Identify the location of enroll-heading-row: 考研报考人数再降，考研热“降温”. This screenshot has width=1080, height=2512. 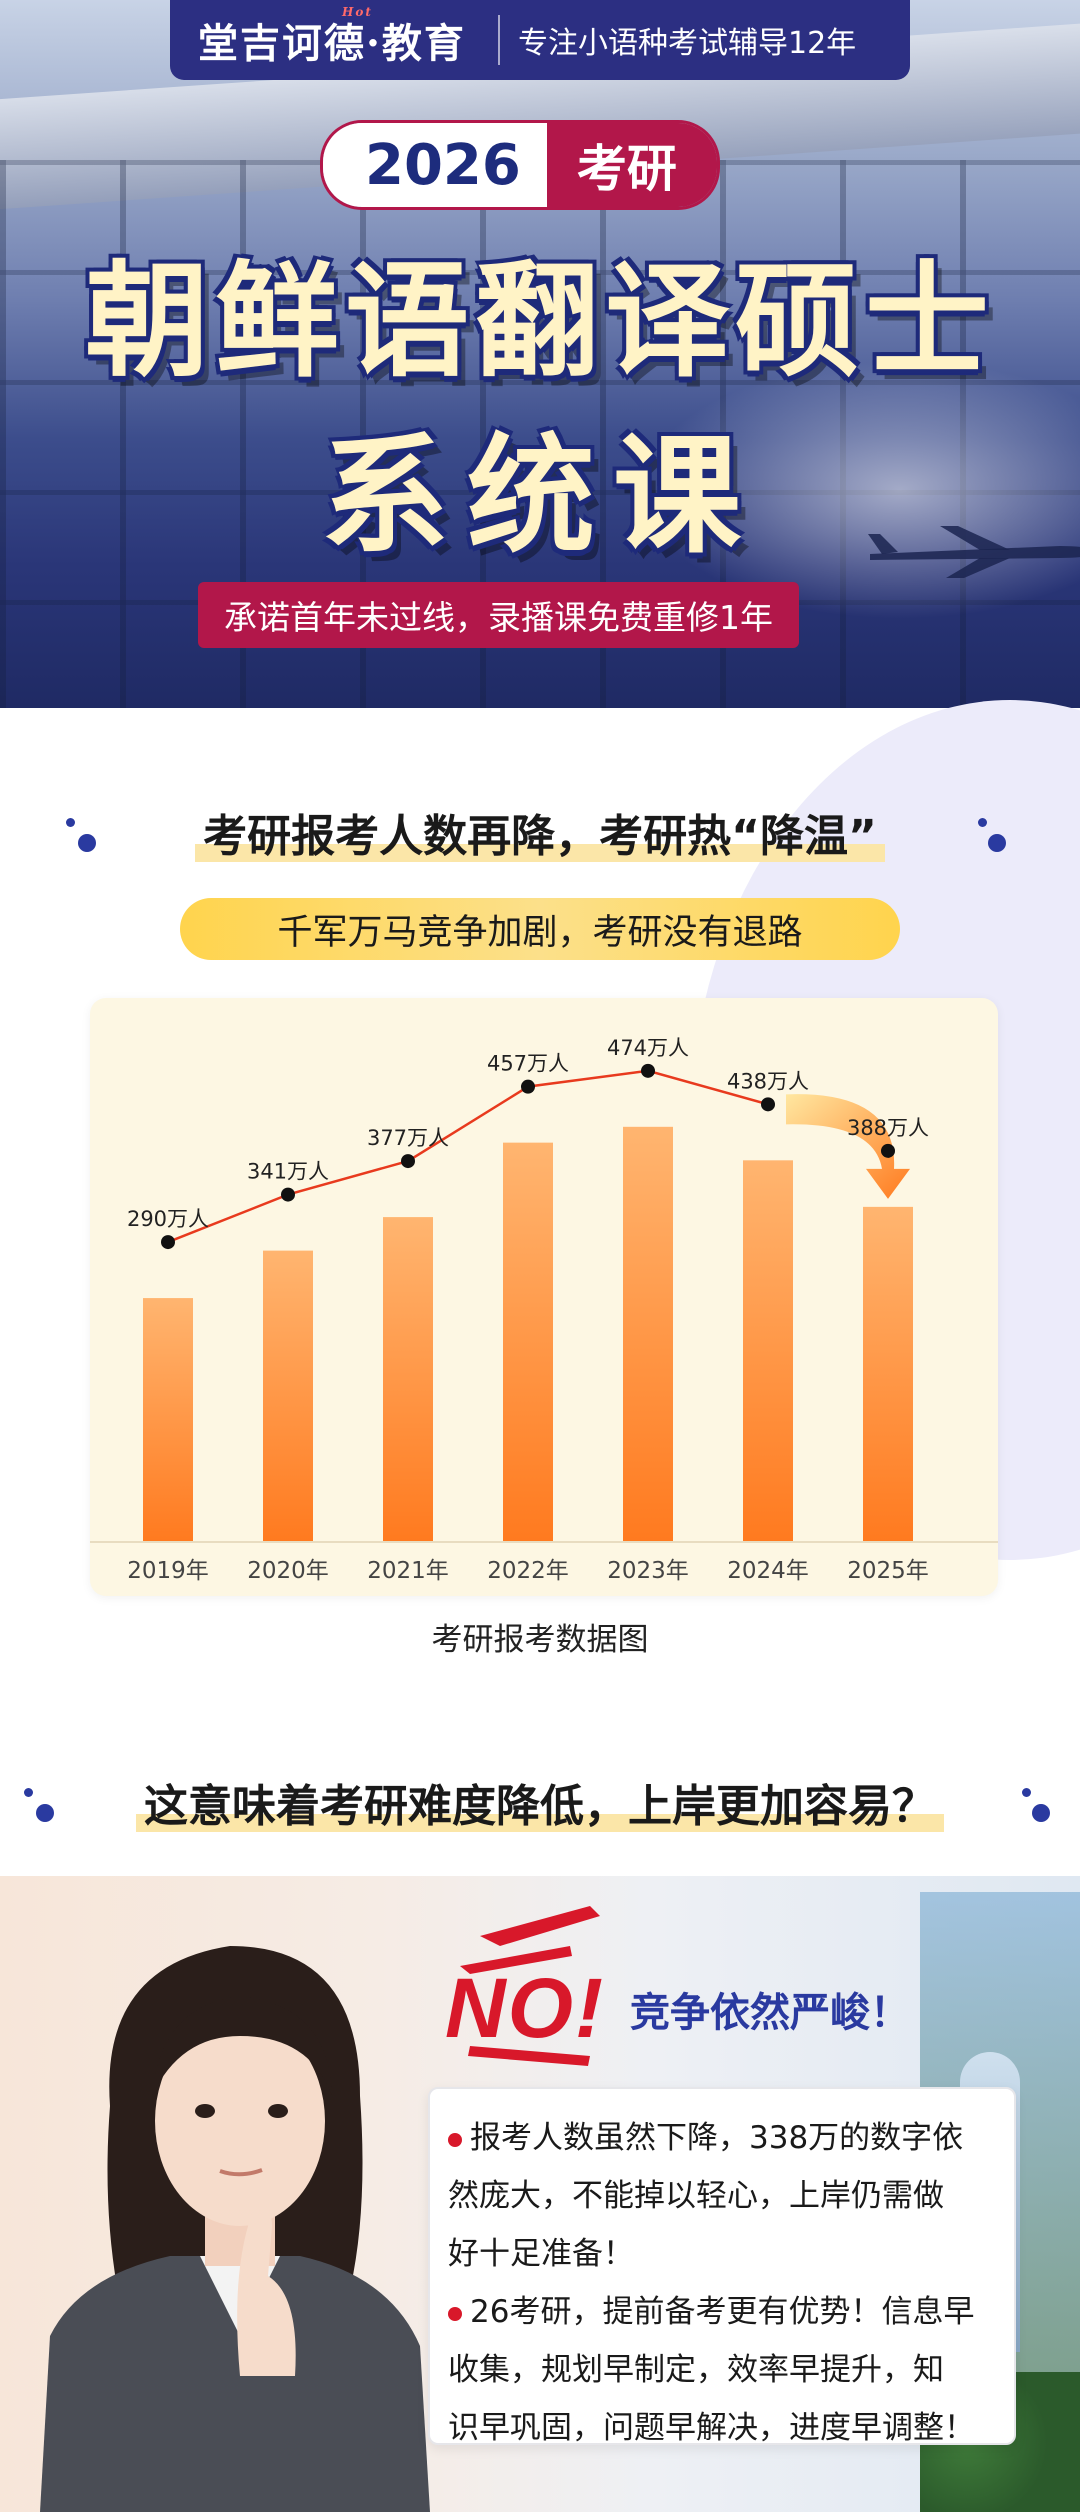
(540, 832).